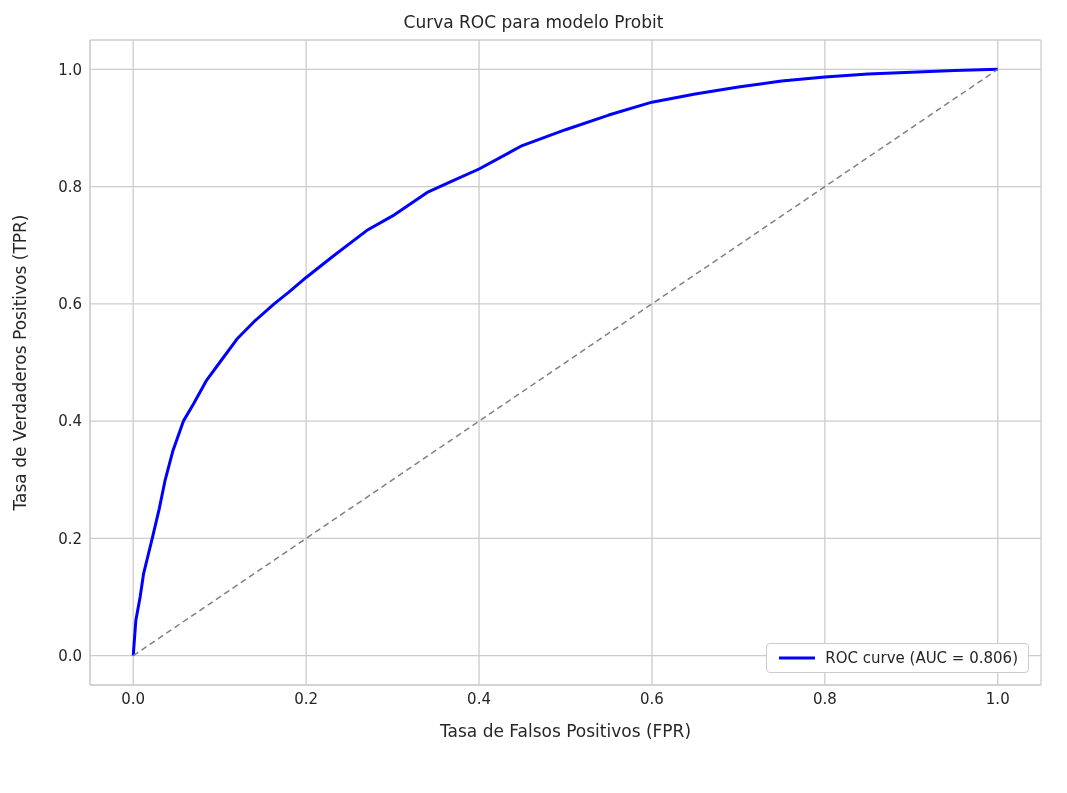  Describe the element at coordinates (70, 69) in the screenshot. I see `y-tick-label: 1.0` at that location.